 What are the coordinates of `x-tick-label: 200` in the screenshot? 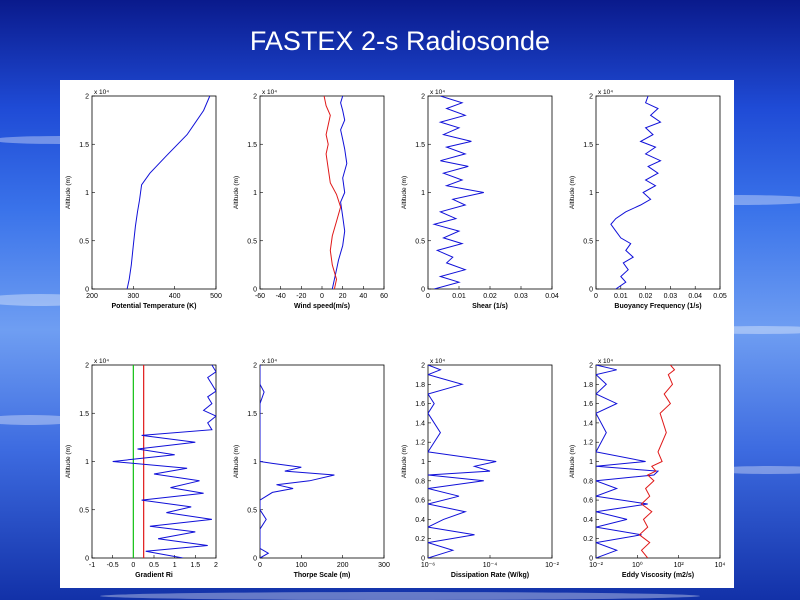 It's located at (343, 565).